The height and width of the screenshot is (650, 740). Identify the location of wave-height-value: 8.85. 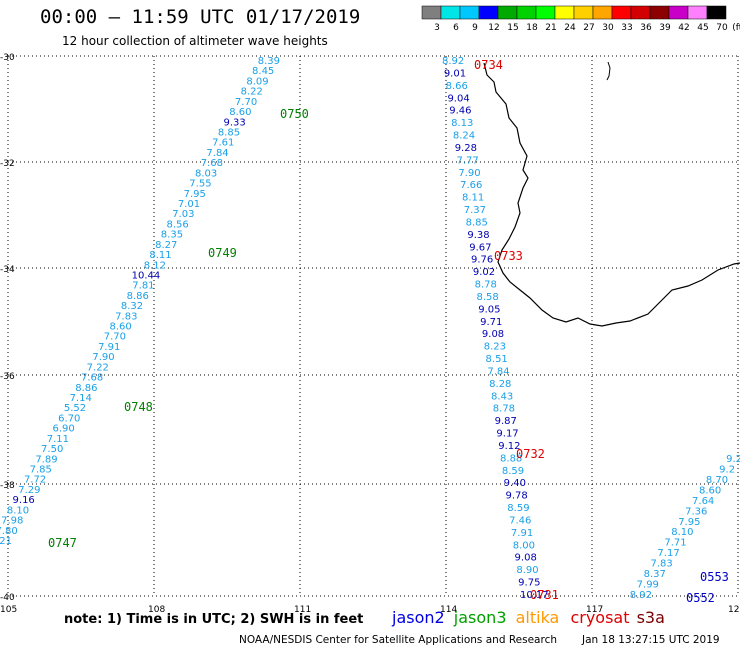
(229, 132).